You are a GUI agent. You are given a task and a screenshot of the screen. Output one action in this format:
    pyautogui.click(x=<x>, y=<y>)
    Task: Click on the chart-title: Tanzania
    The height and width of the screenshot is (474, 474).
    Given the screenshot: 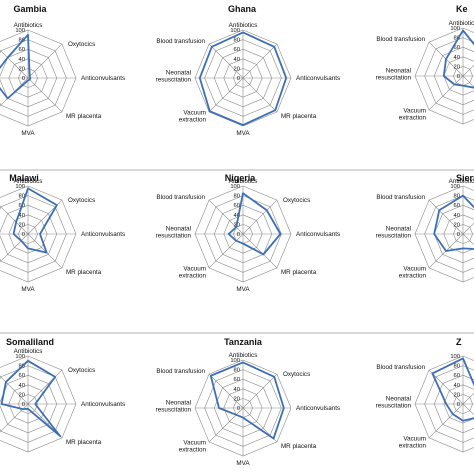 What is the action you would take?
    pyautogui.click(x=243, y=342)
    